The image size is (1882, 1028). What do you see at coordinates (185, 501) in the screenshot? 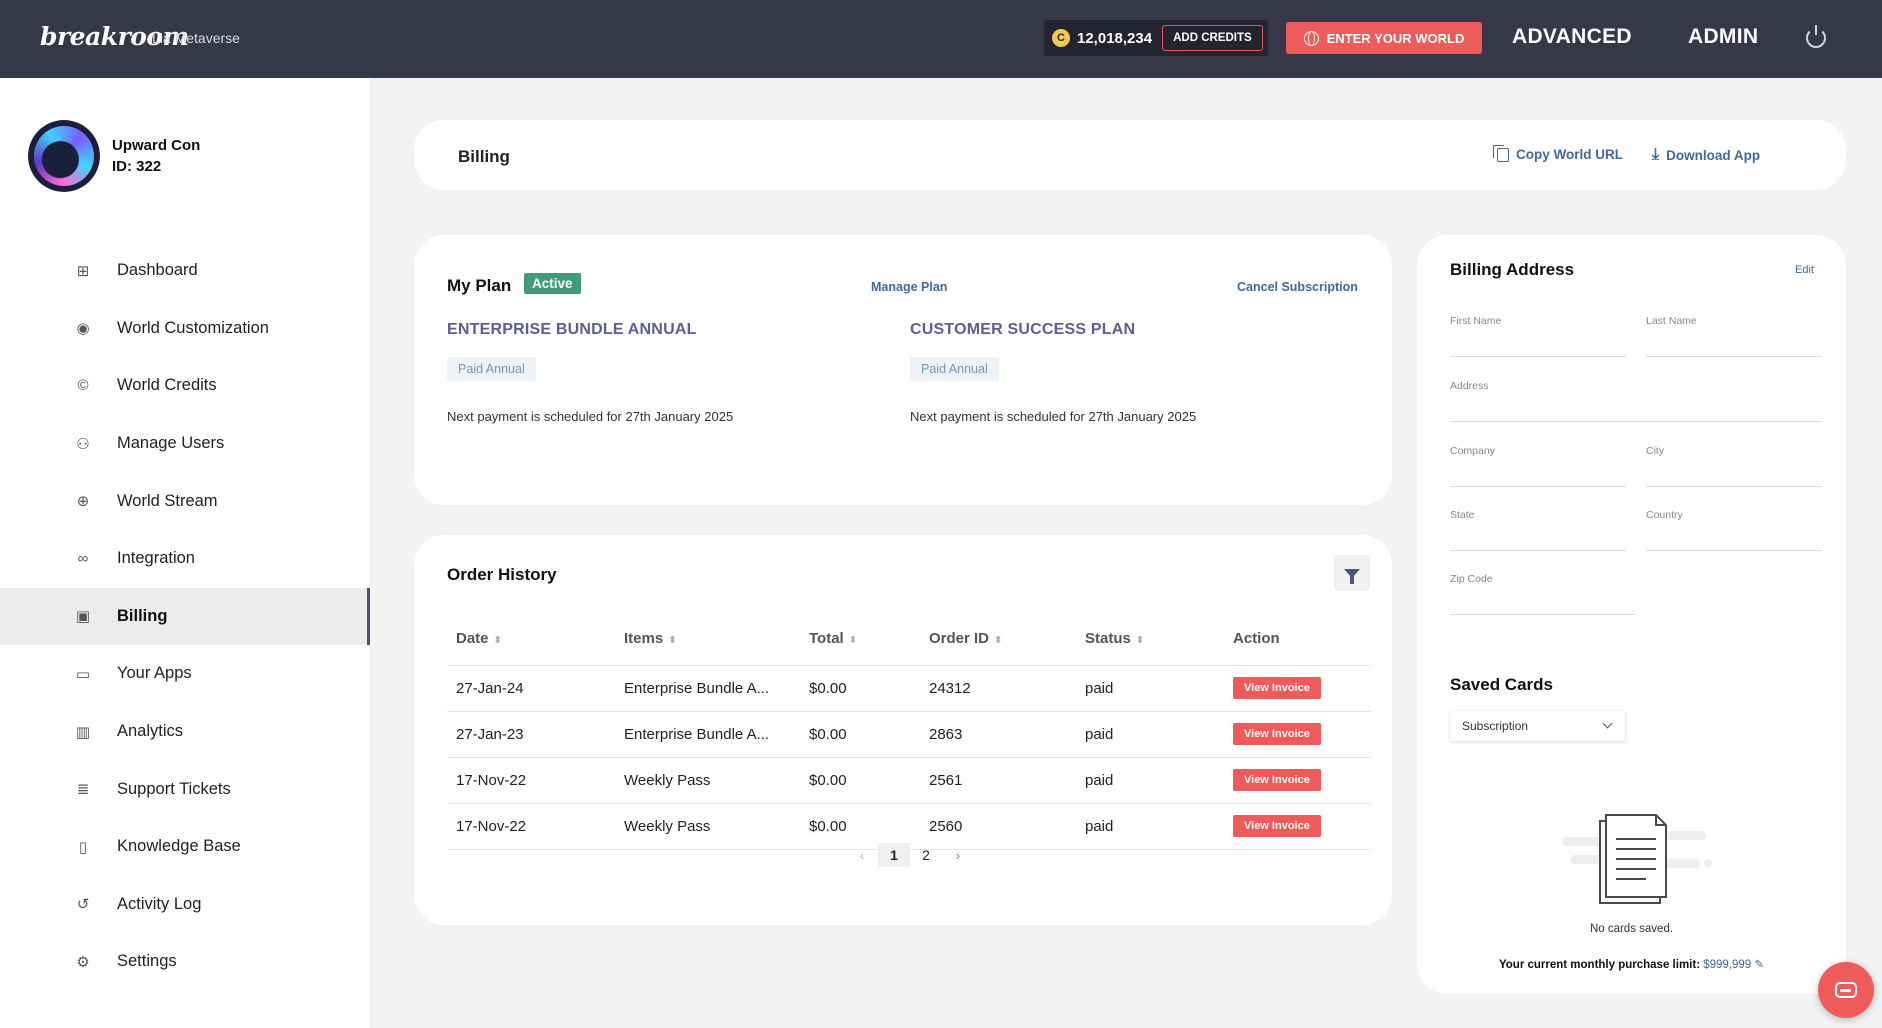
I see `sidebar-item-world-stream: ⊕ World Stream` at bounding box center [185, 501].